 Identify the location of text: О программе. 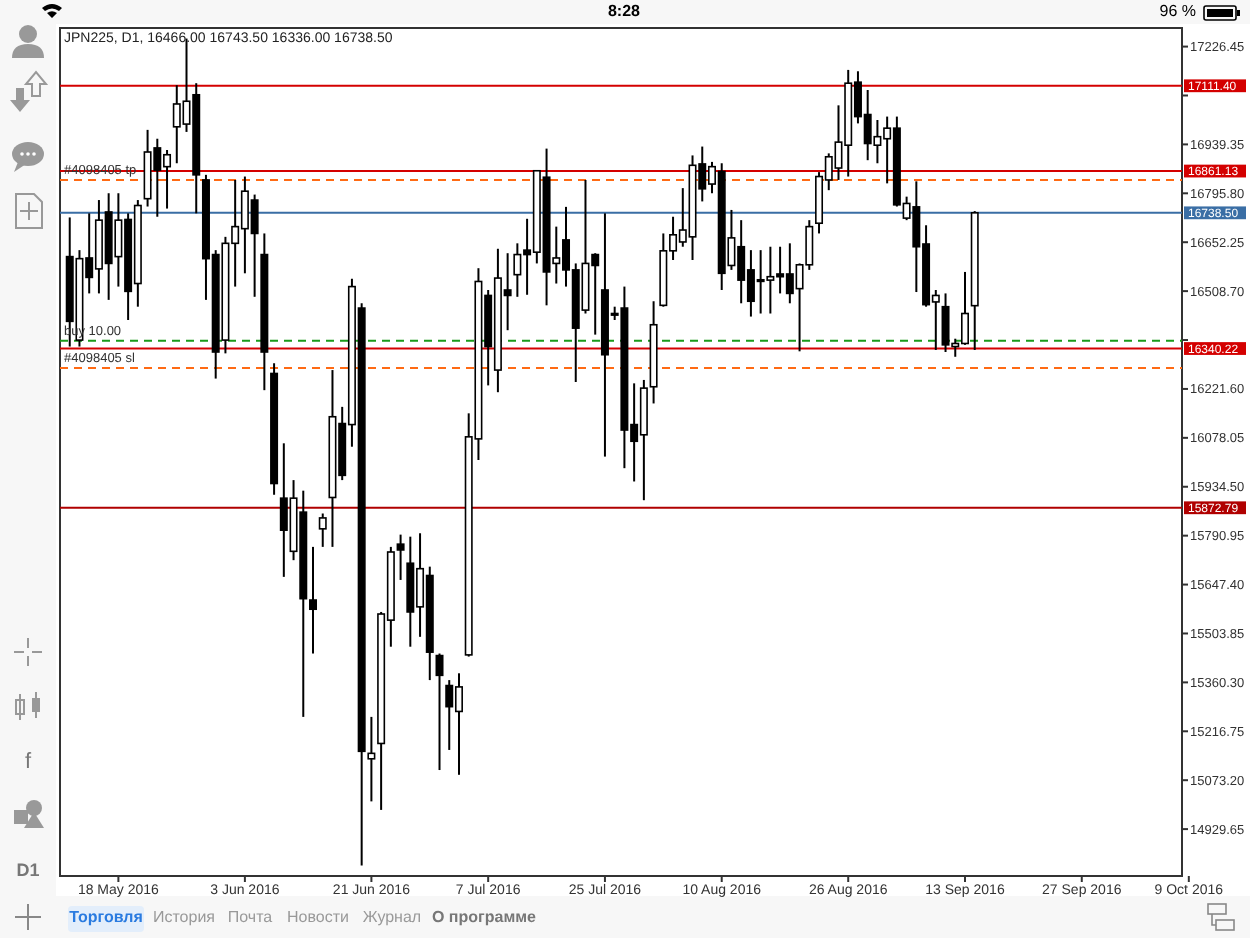
(484, 917).